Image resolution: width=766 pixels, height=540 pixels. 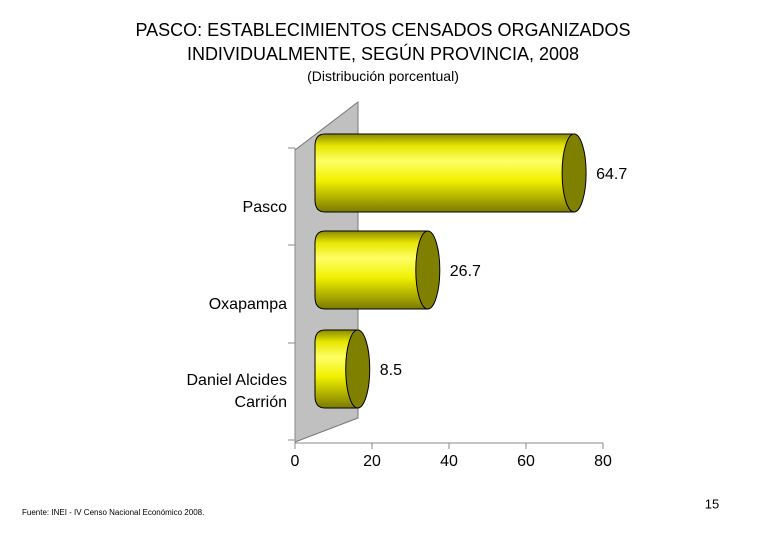 What do you see at coordinates (449, 461) in the screenshot?
I see `x-tick-label: 40` at bounding box center [449, 461].